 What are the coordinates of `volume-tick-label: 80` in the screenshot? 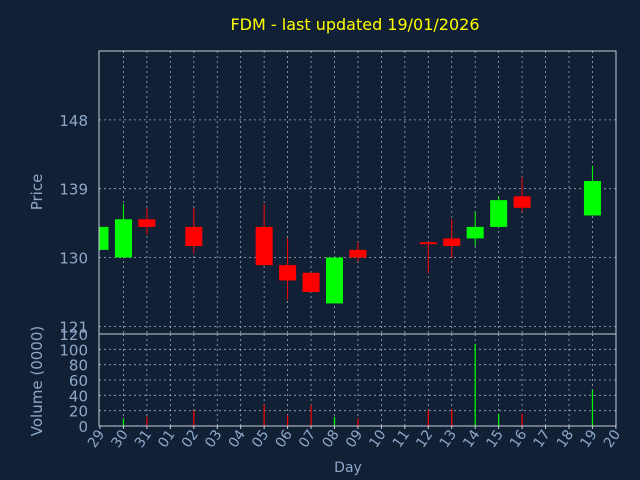 It's located at (78, 366).